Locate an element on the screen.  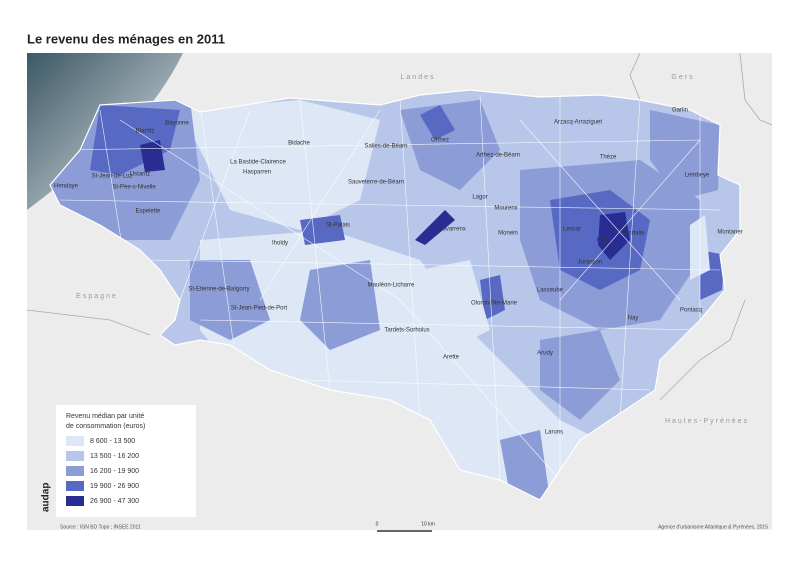
place-label: Lembeye is located at coordinates (697, 176).